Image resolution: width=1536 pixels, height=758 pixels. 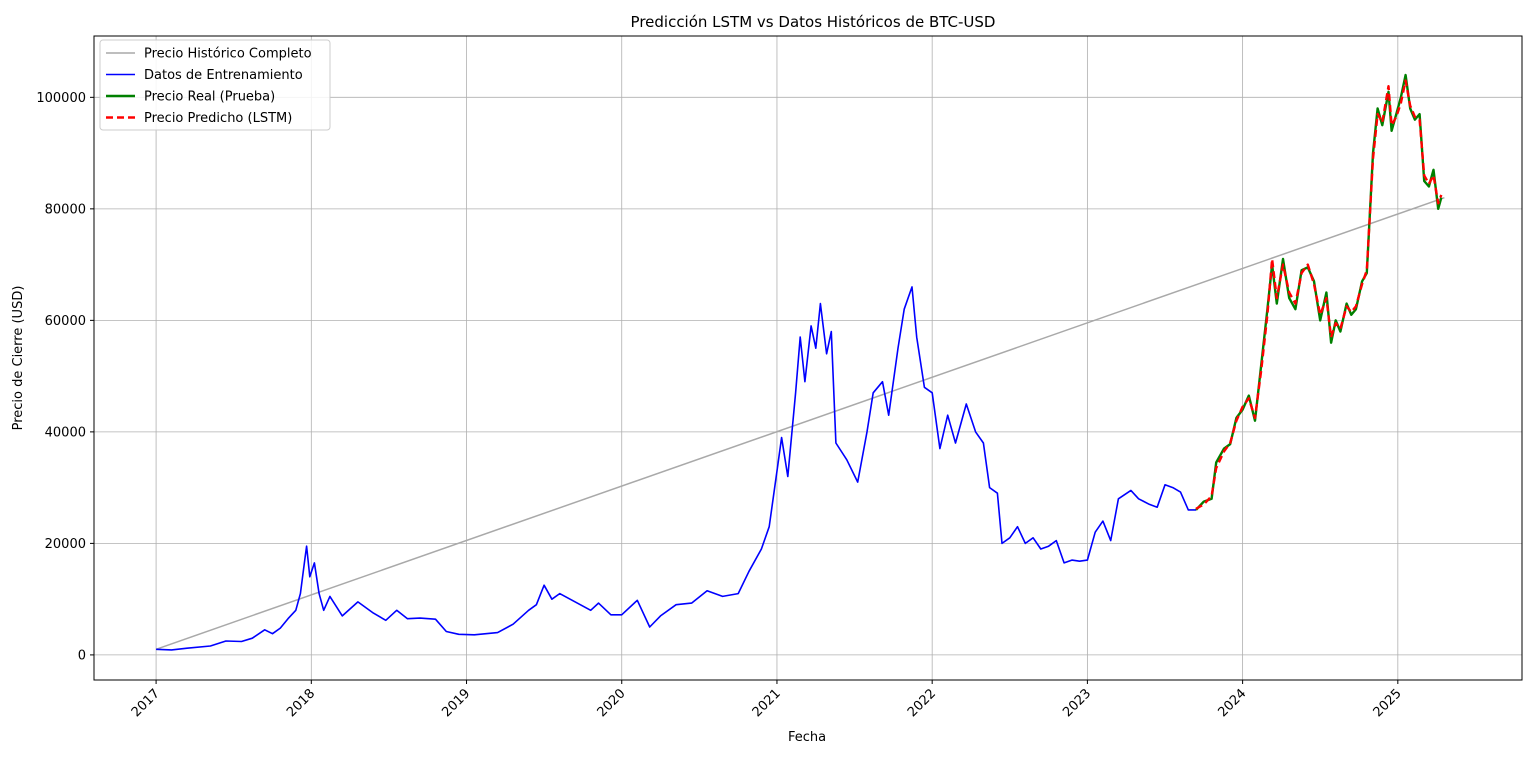 What do you see at coordinates (218, 118) in the screenshot?
I see `legend-label: Precio Predicho (LSTM)` at bounding box center [218, 118].